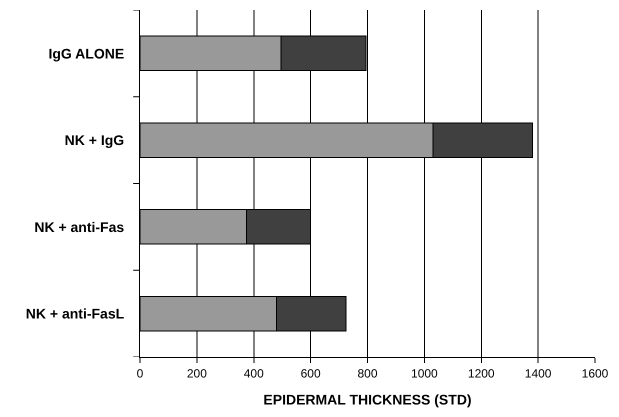 The height and width of the screenshot is (417, 619). What do you see at coordinates (254, 373) in the screenshot?
I see `x-tick-label: 400` at bounding box center [254, 373].